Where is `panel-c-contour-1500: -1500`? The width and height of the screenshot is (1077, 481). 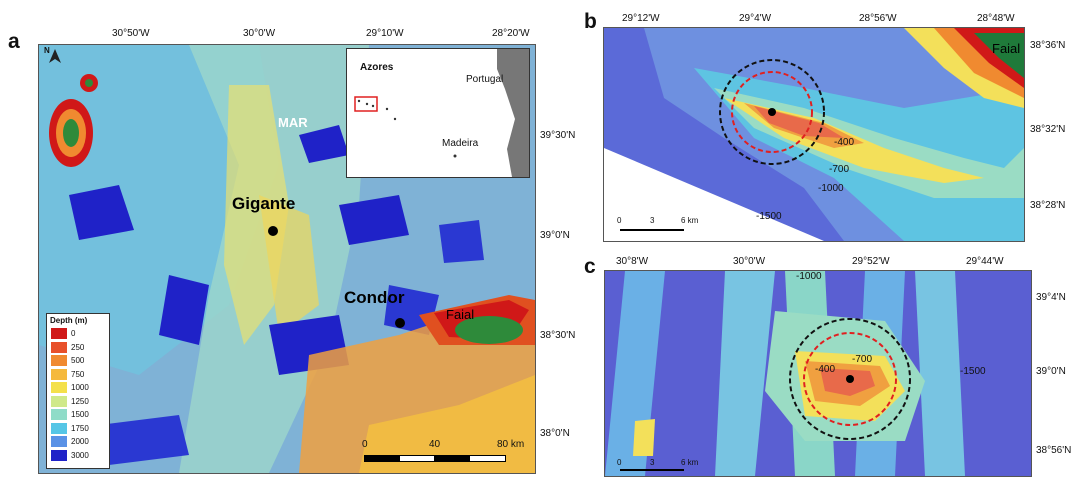
panel-c-contour-1500: -1500 is located at coordinates (973, 371).